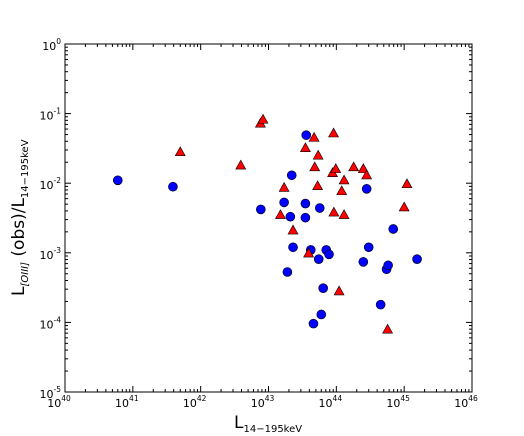 The image size is (524, 436). I want to click on y-tick-label: 10⁻⁴, so click(51, 323).